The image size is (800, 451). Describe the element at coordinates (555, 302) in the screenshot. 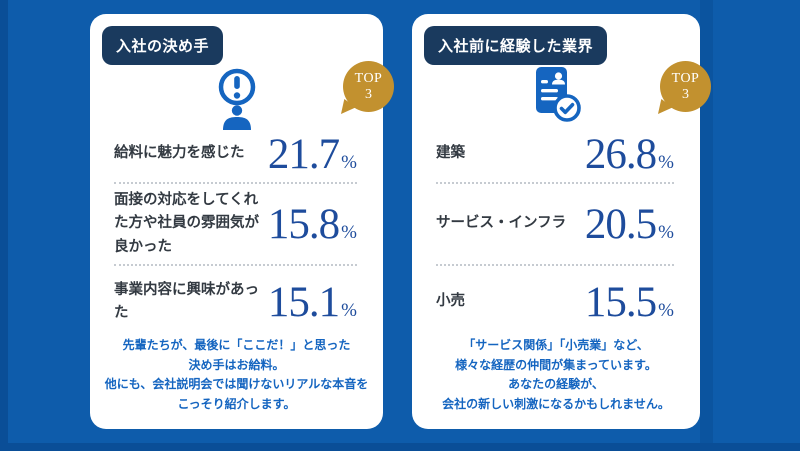

I see `stat-row: 小売 15.5 %` at that location.